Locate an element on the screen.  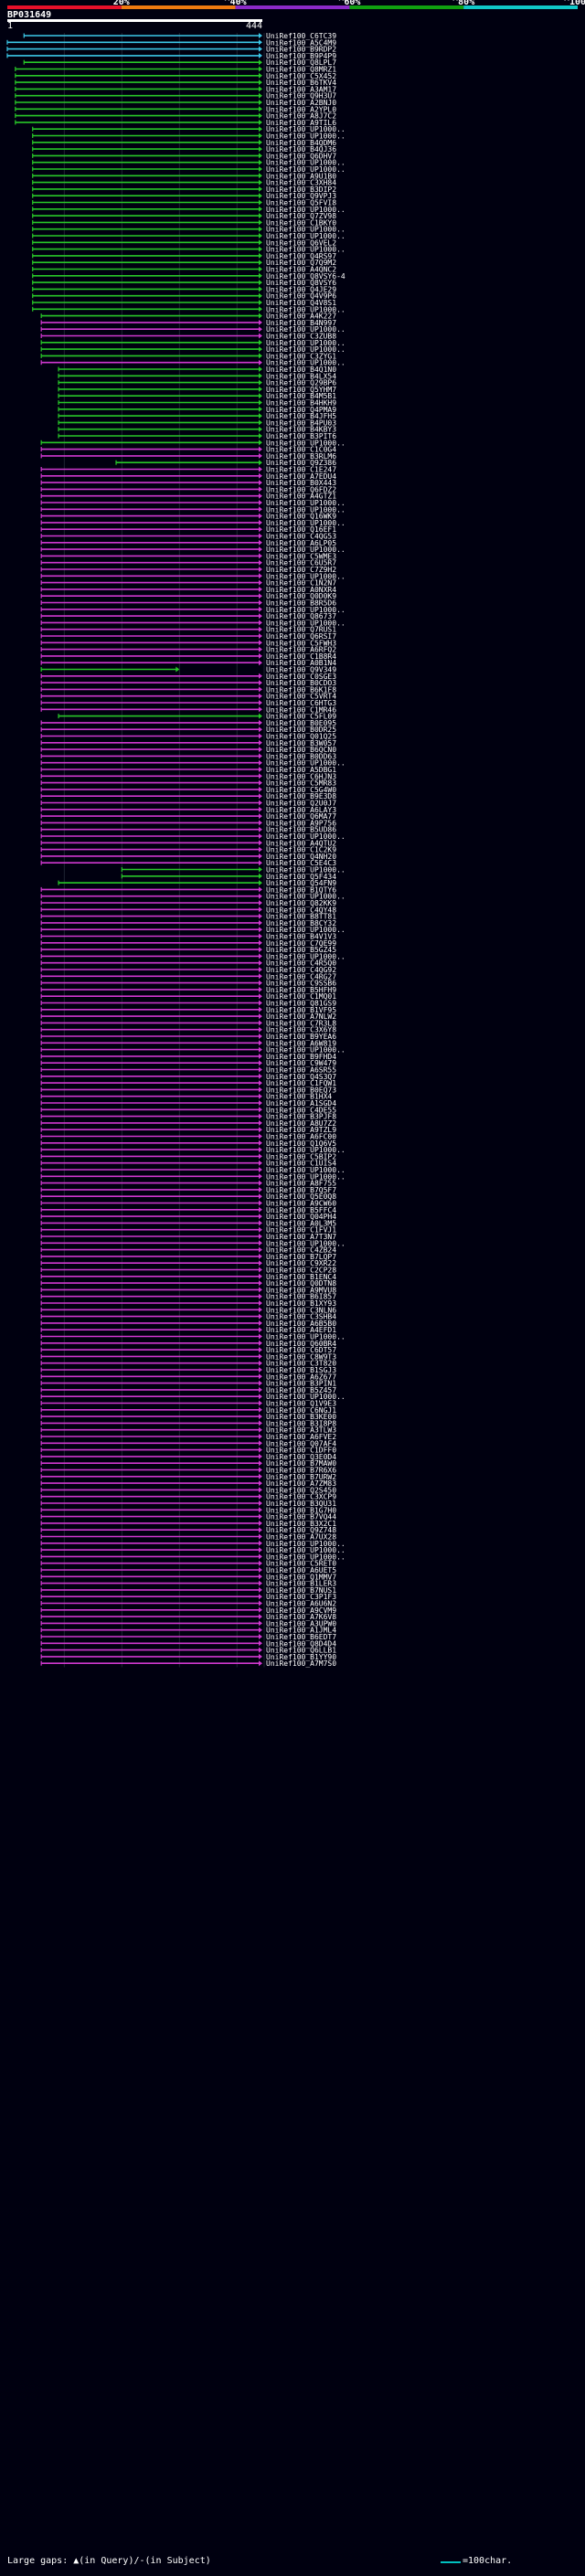
hit-label: UniRef100_A0B1N4 is located at coordinates (301, 663).